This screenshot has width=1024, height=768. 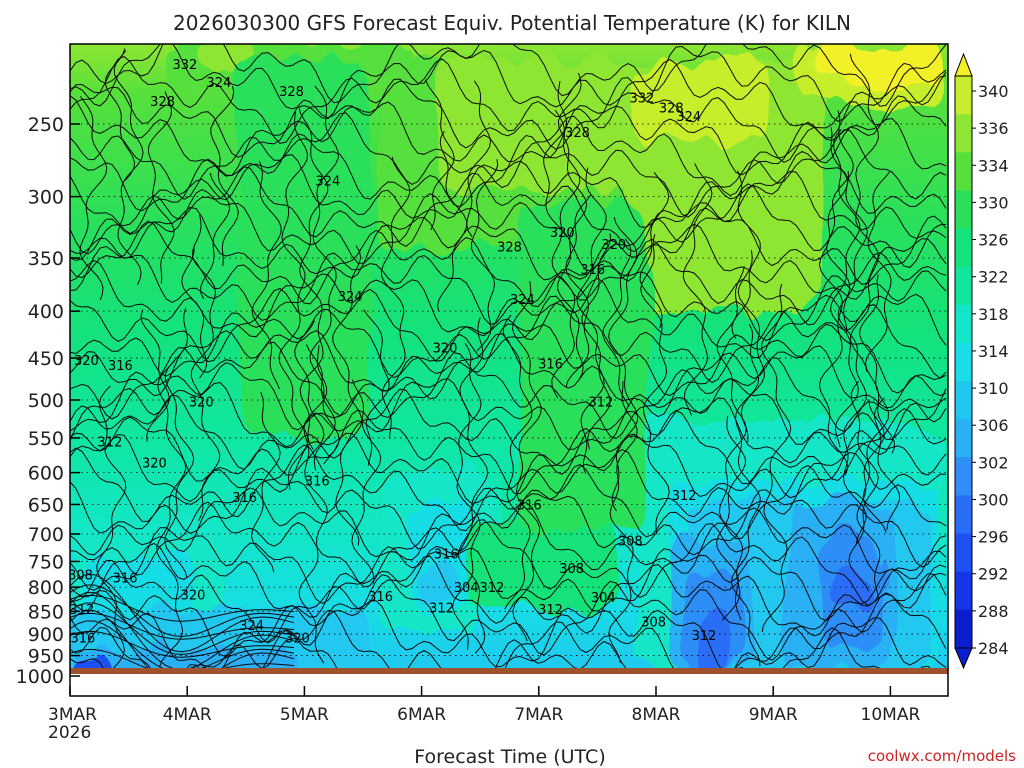 I want to click on y-tick-label: 550, so click(x=46, y=439).